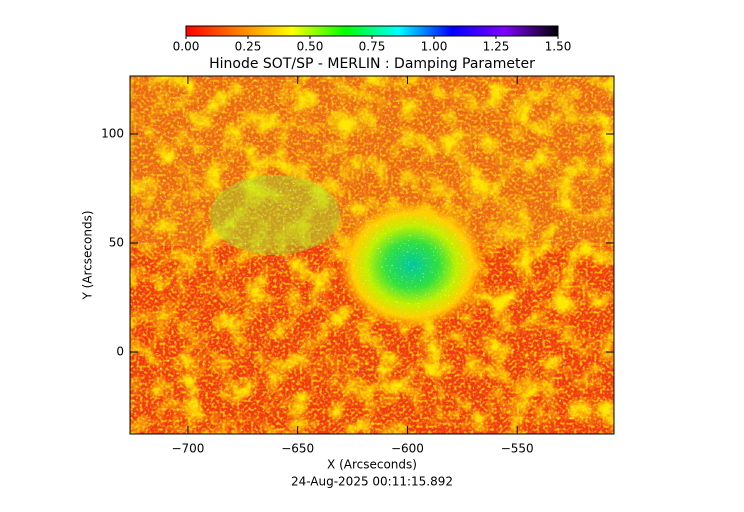 Image resolution: width=744 pixels, height=512 pixels. Describe the element at coordinates (120, 352) in the screenshot. I see `y-tick-label: 0` at that location.